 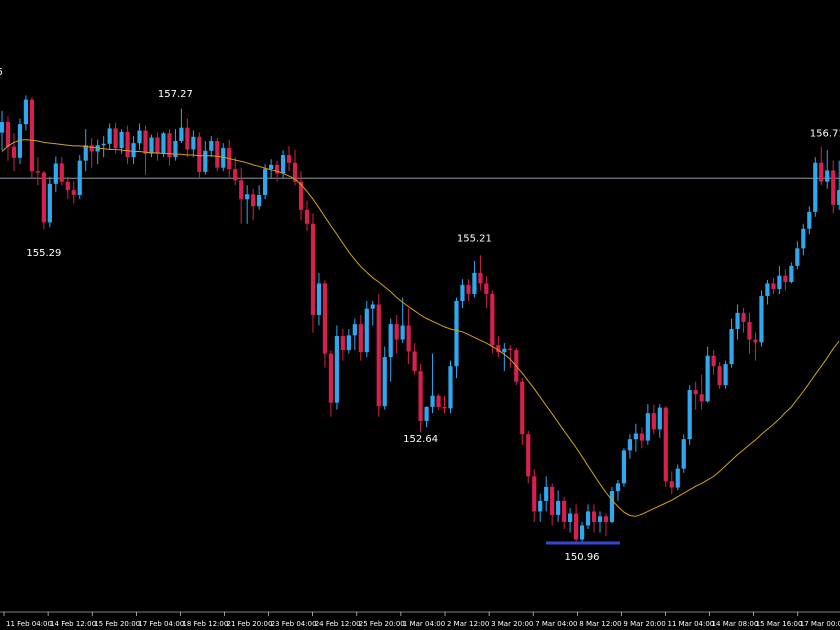 I want to click on time-tick-label: 25 Feb 20:00, so click(x=382, y=624).